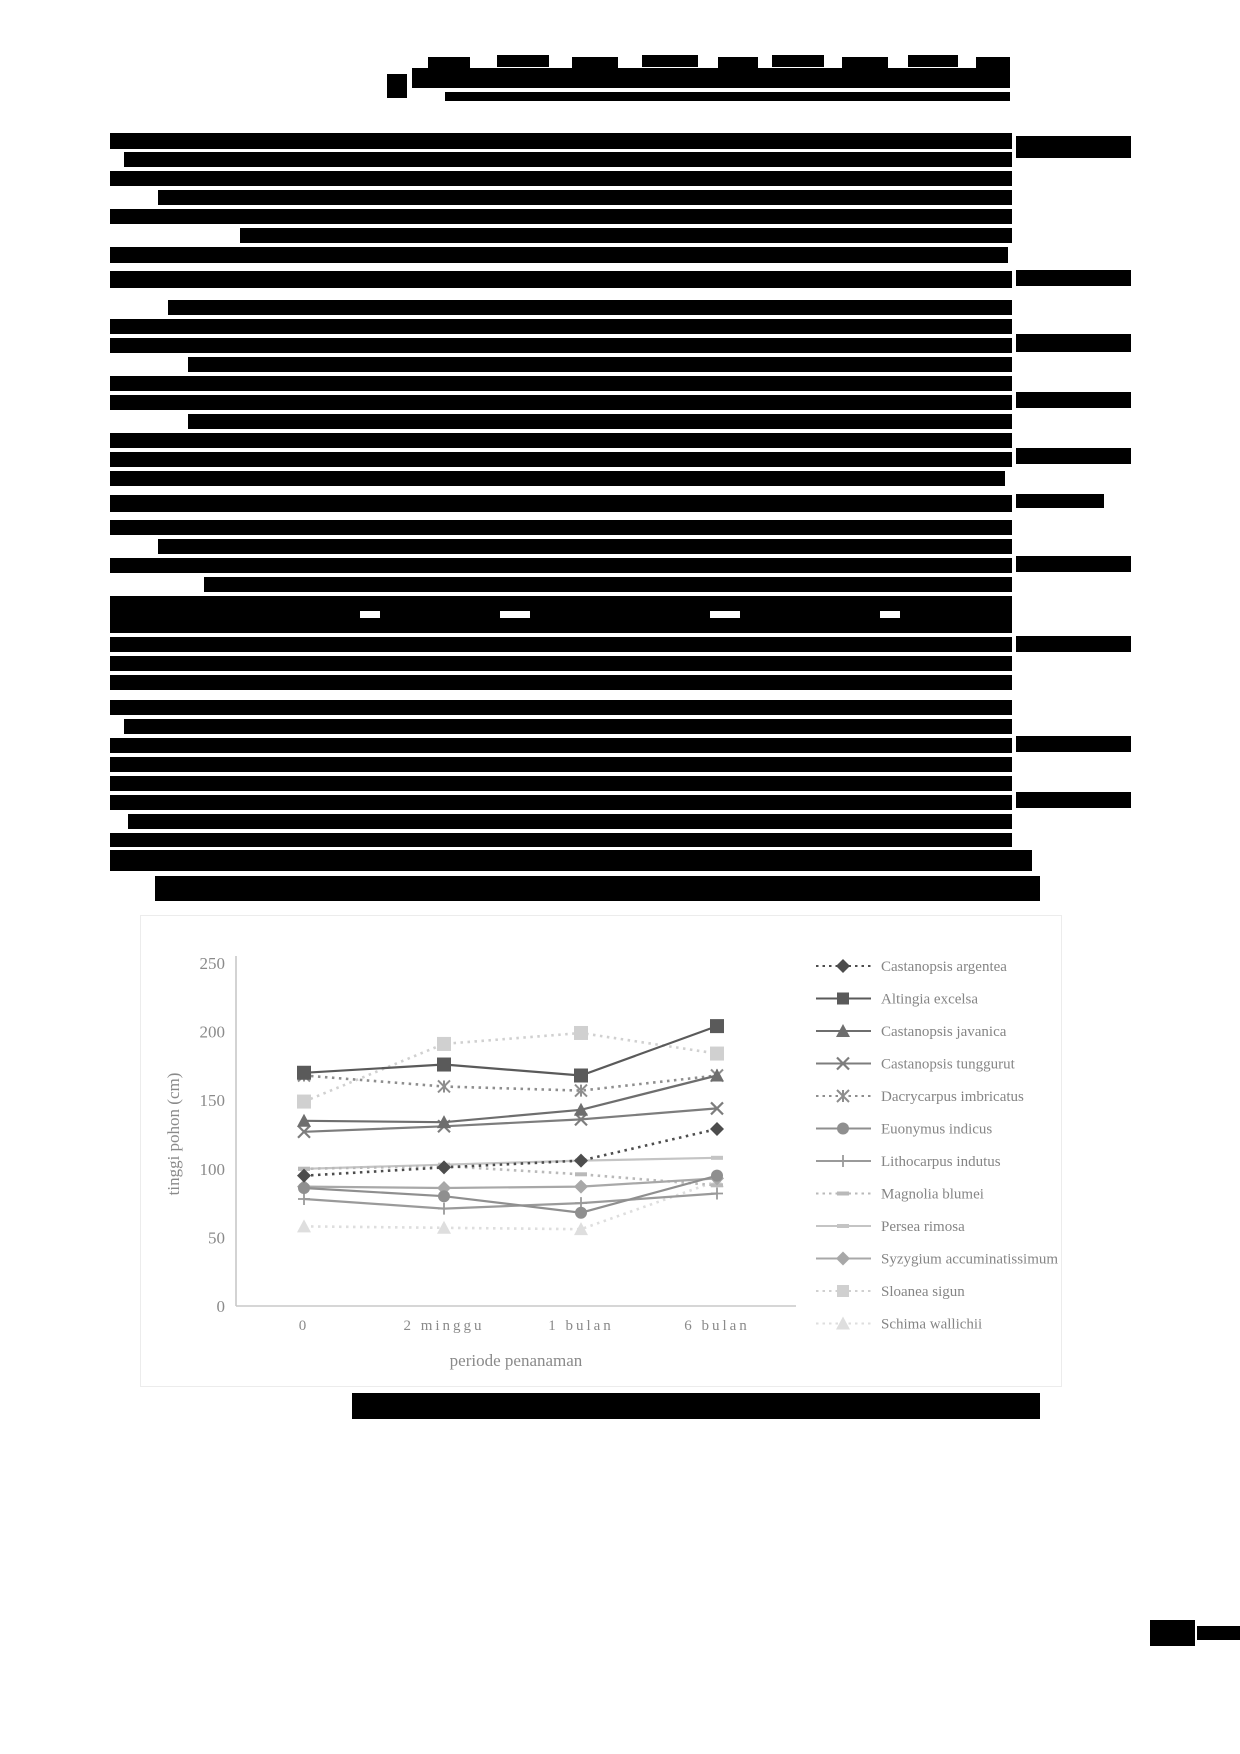  I want to click on legend-entry-label: Euonymus indicus, so click(936, 1130).